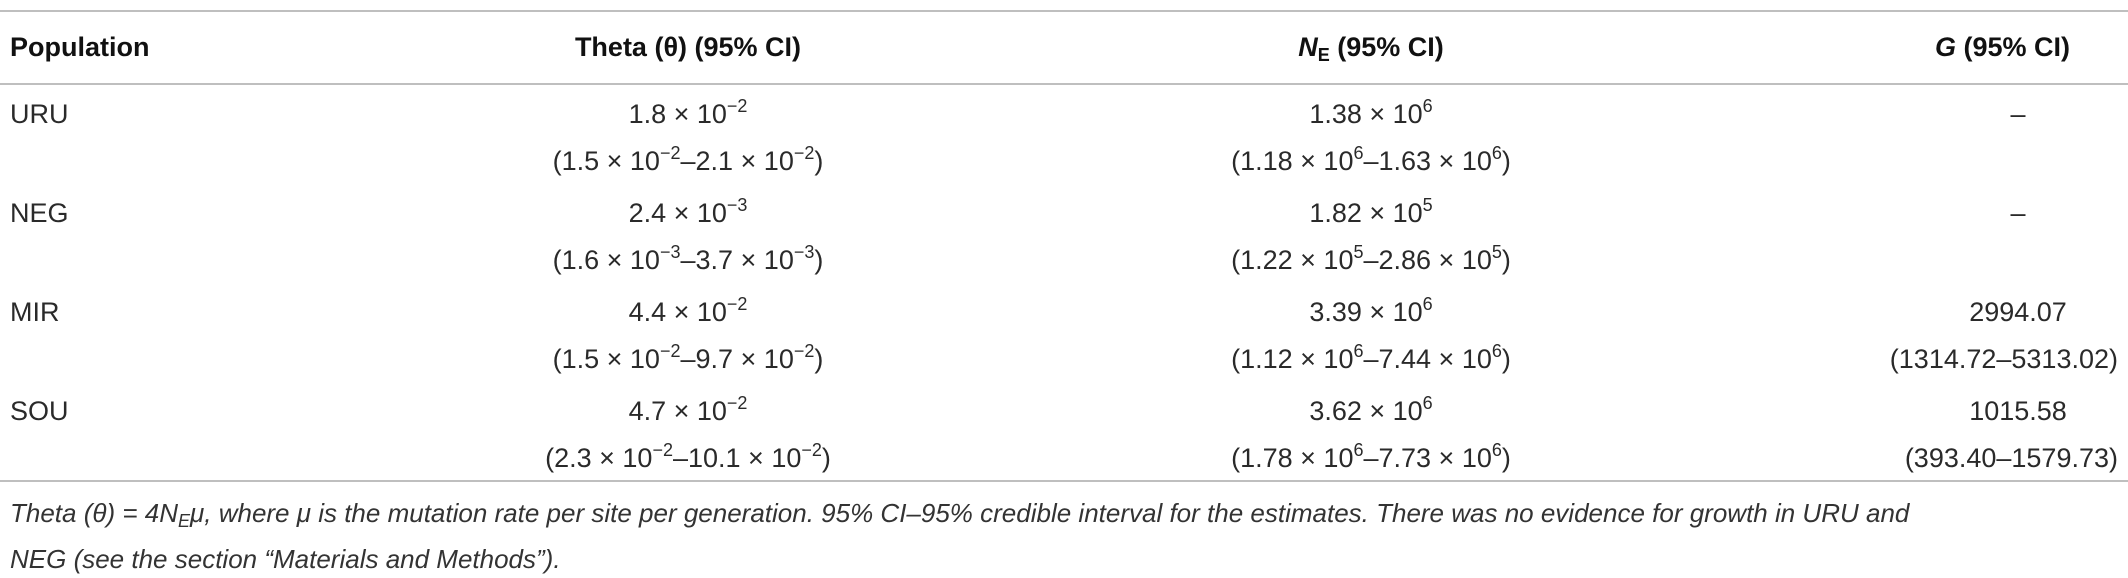  What do you see at coordinates (39, 213) in the screenshot?
I see `population-name: NEG` at bounding box center [39, 213].